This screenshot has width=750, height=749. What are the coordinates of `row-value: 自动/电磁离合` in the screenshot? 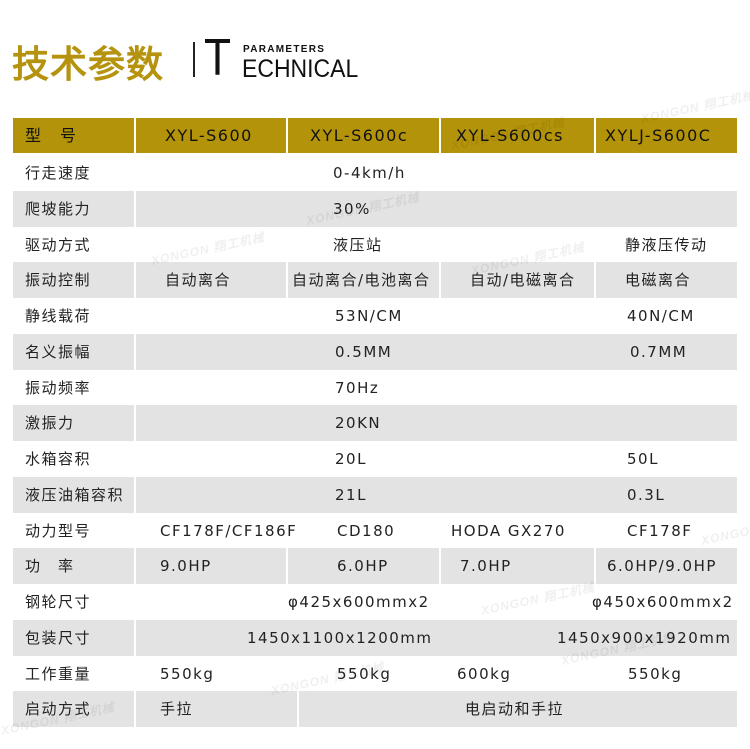 It's located at (523, 280).